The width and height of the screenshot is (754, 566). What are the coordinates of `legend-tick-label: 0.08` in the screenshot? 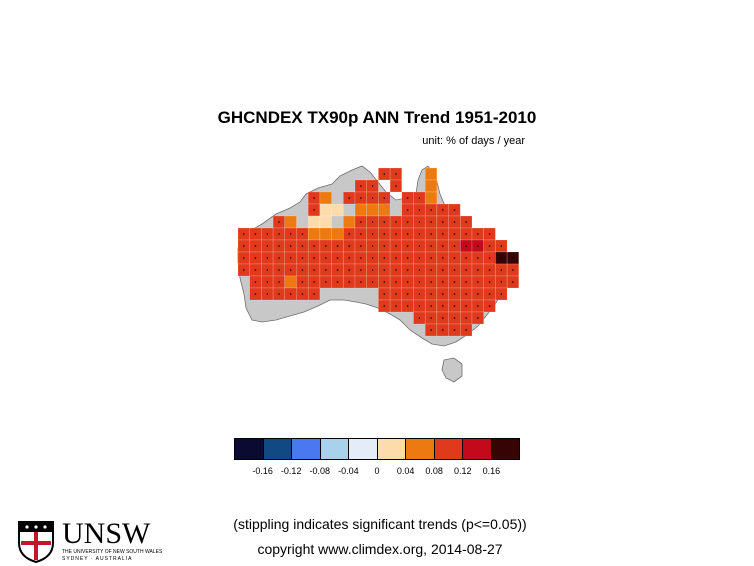 It's located at (434, 471).